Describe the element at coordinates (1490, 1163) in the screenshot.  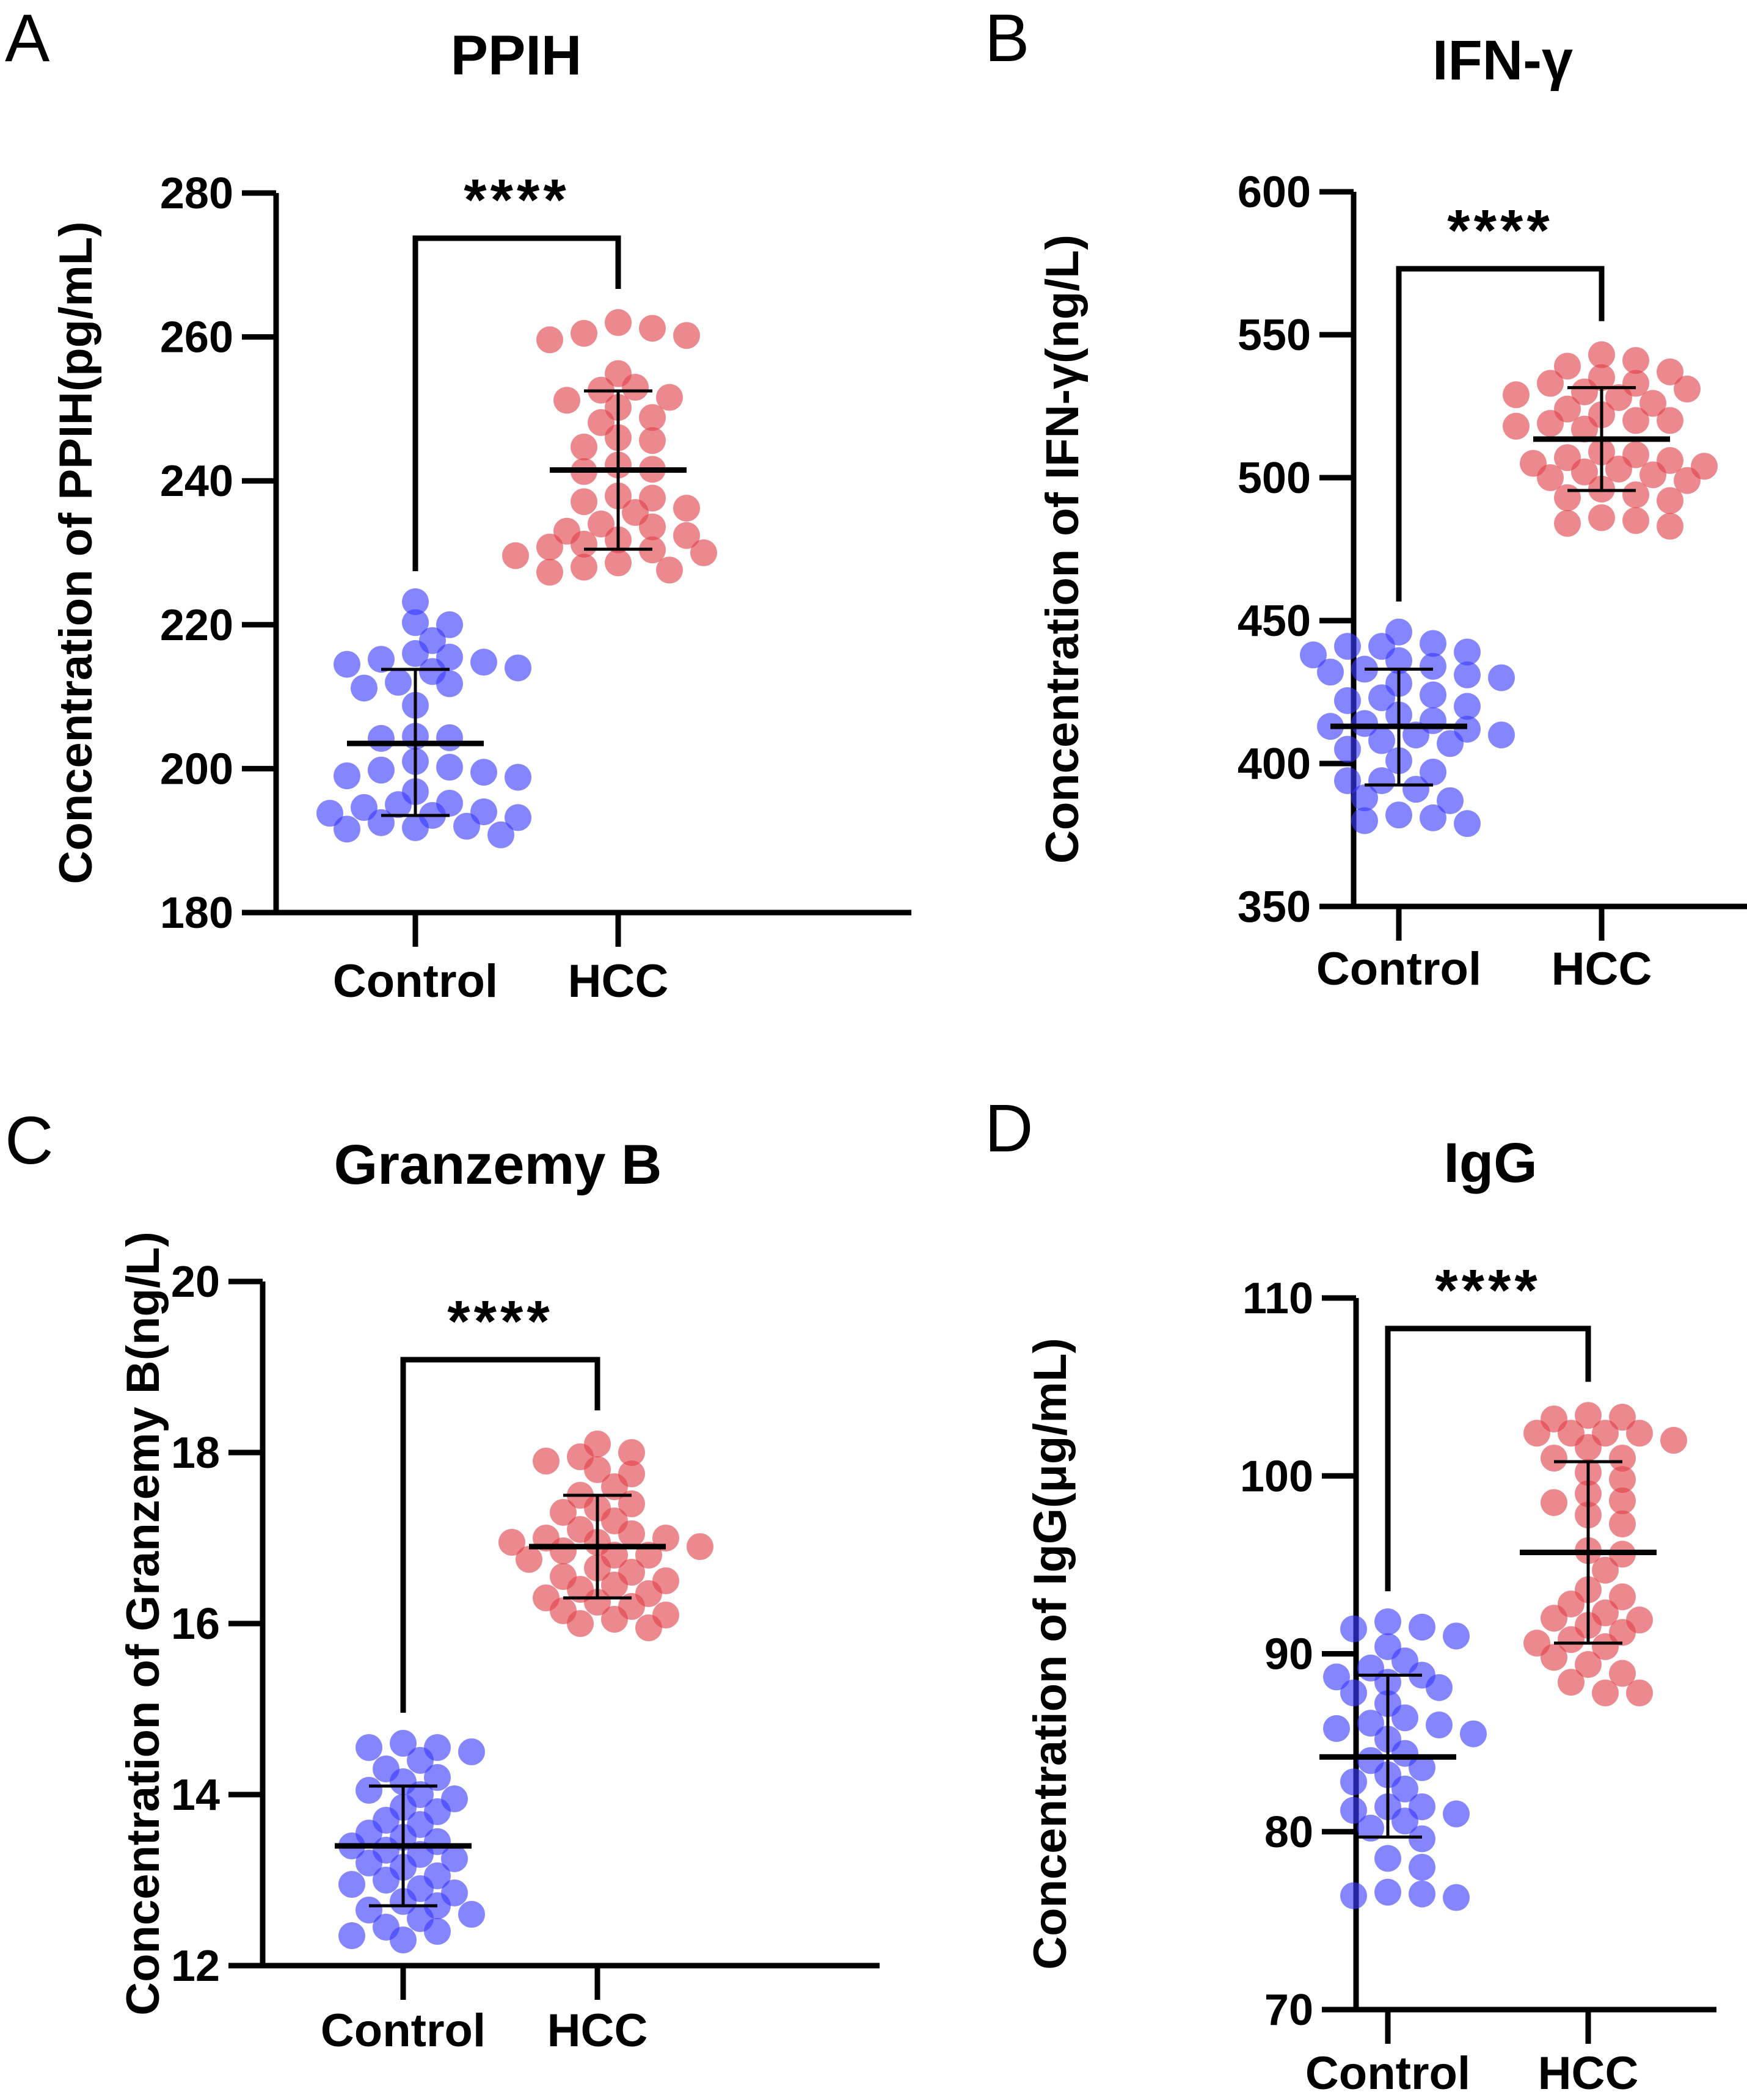
I see `chart-title: IgG` at that location.